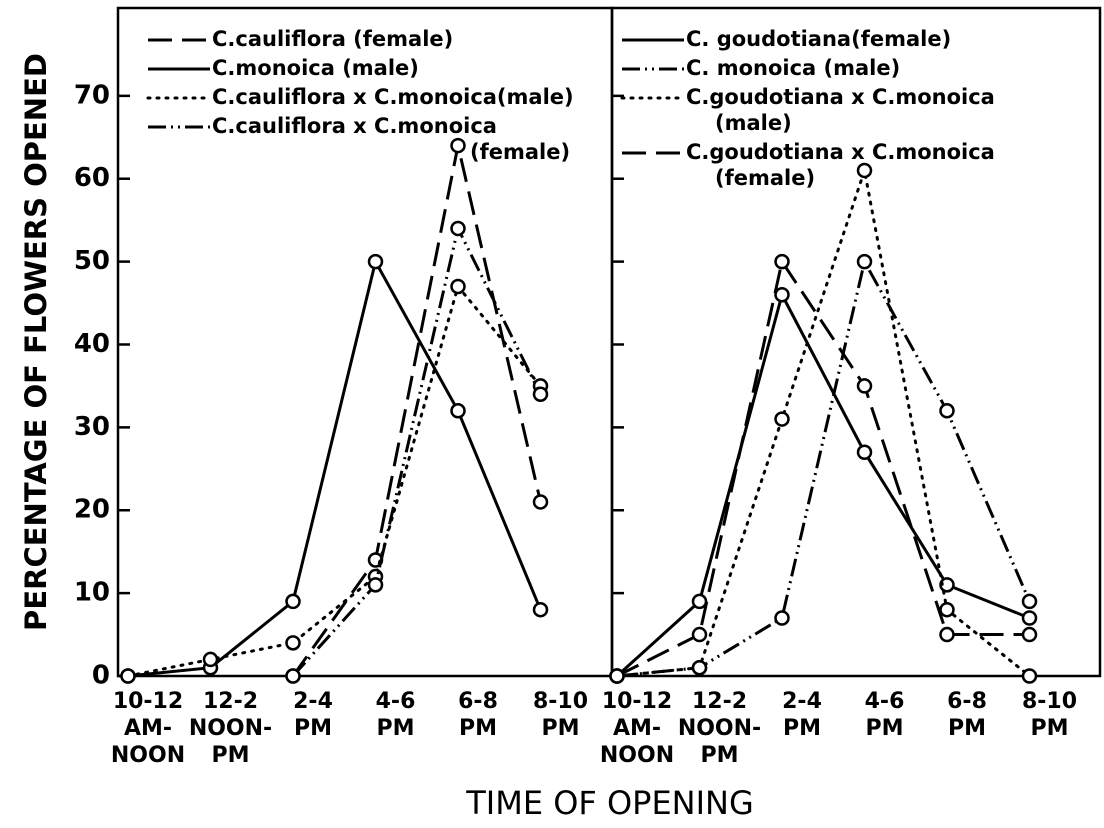  Describe the element at coordinates (840, 110) in the screenshot. I see `legend-label: C.goudotiana x C.monoica (male)` at that location.